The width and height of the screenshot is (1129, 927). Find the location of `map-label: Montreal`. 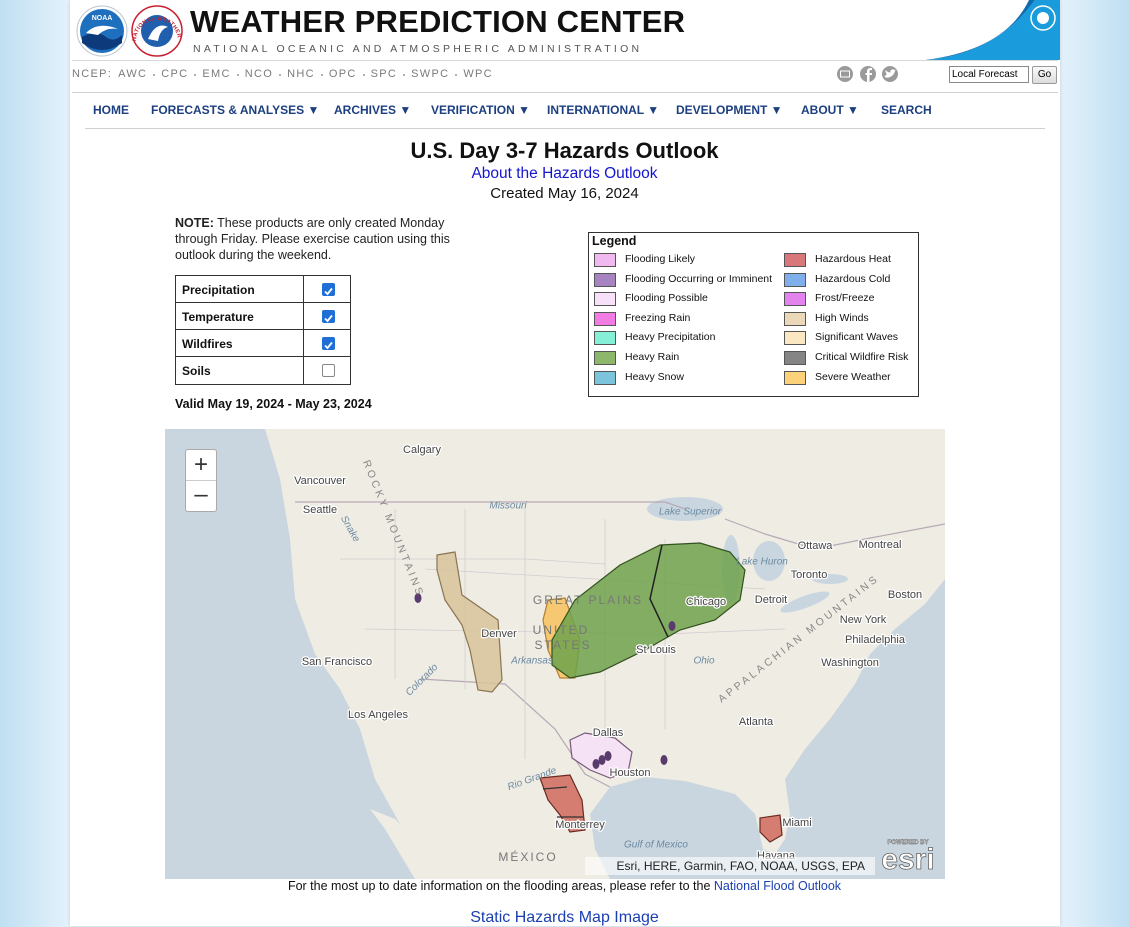

map-label: Montreal is located at coordinates (880, 545).